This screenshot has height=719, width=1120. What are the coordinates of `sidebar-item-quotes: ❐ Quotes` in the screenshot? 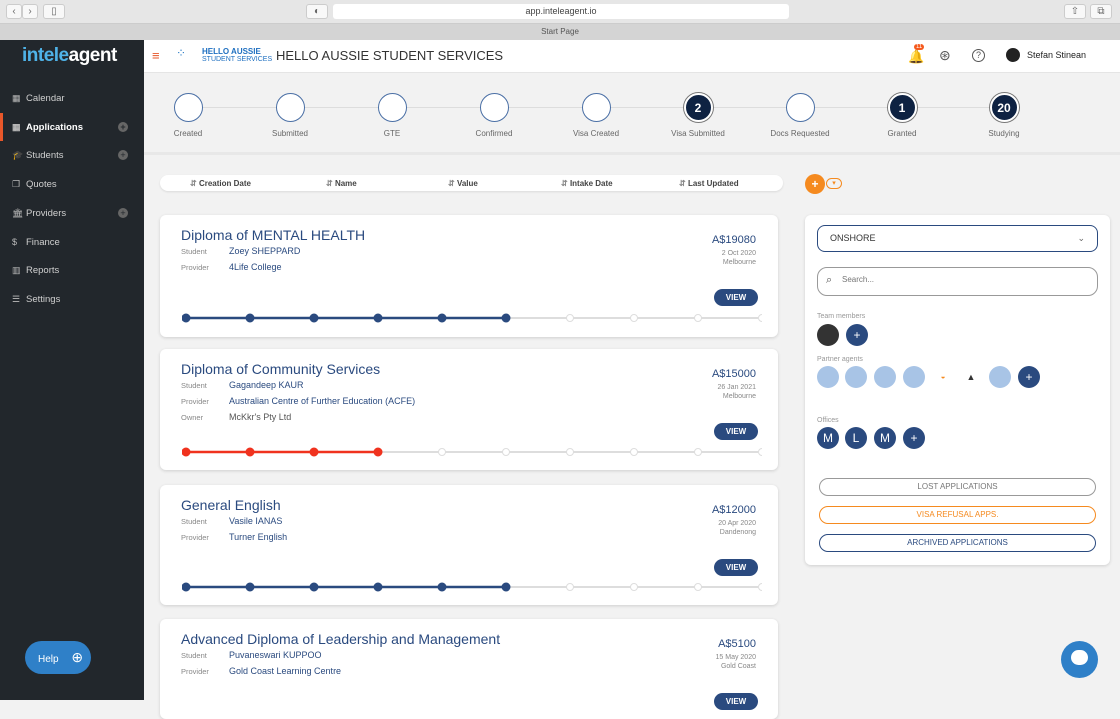 It's located at (72, 184).